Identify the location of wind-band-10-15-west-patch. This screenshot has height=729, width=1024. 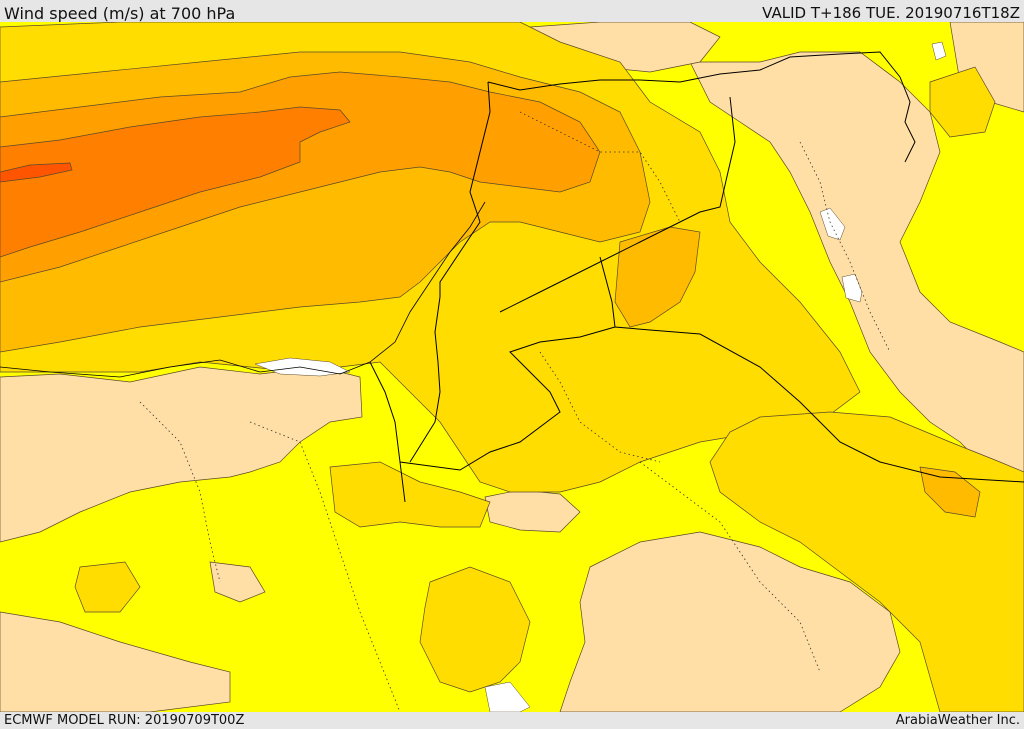
(107, 587).